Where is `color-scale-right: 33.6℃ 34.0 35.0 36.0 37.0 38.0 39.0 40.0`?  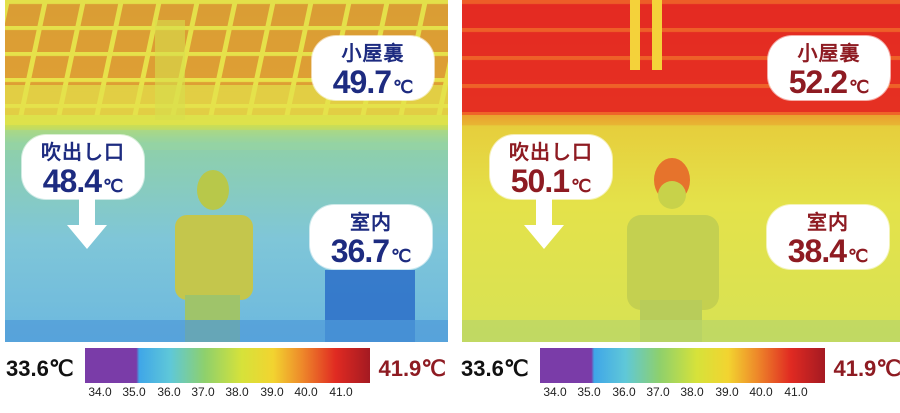
color-scale-right: 33.6℃ 34.0 35.0 36.0 37.0 38.0 39.0 40.0 is located at coordinates (677, 378).